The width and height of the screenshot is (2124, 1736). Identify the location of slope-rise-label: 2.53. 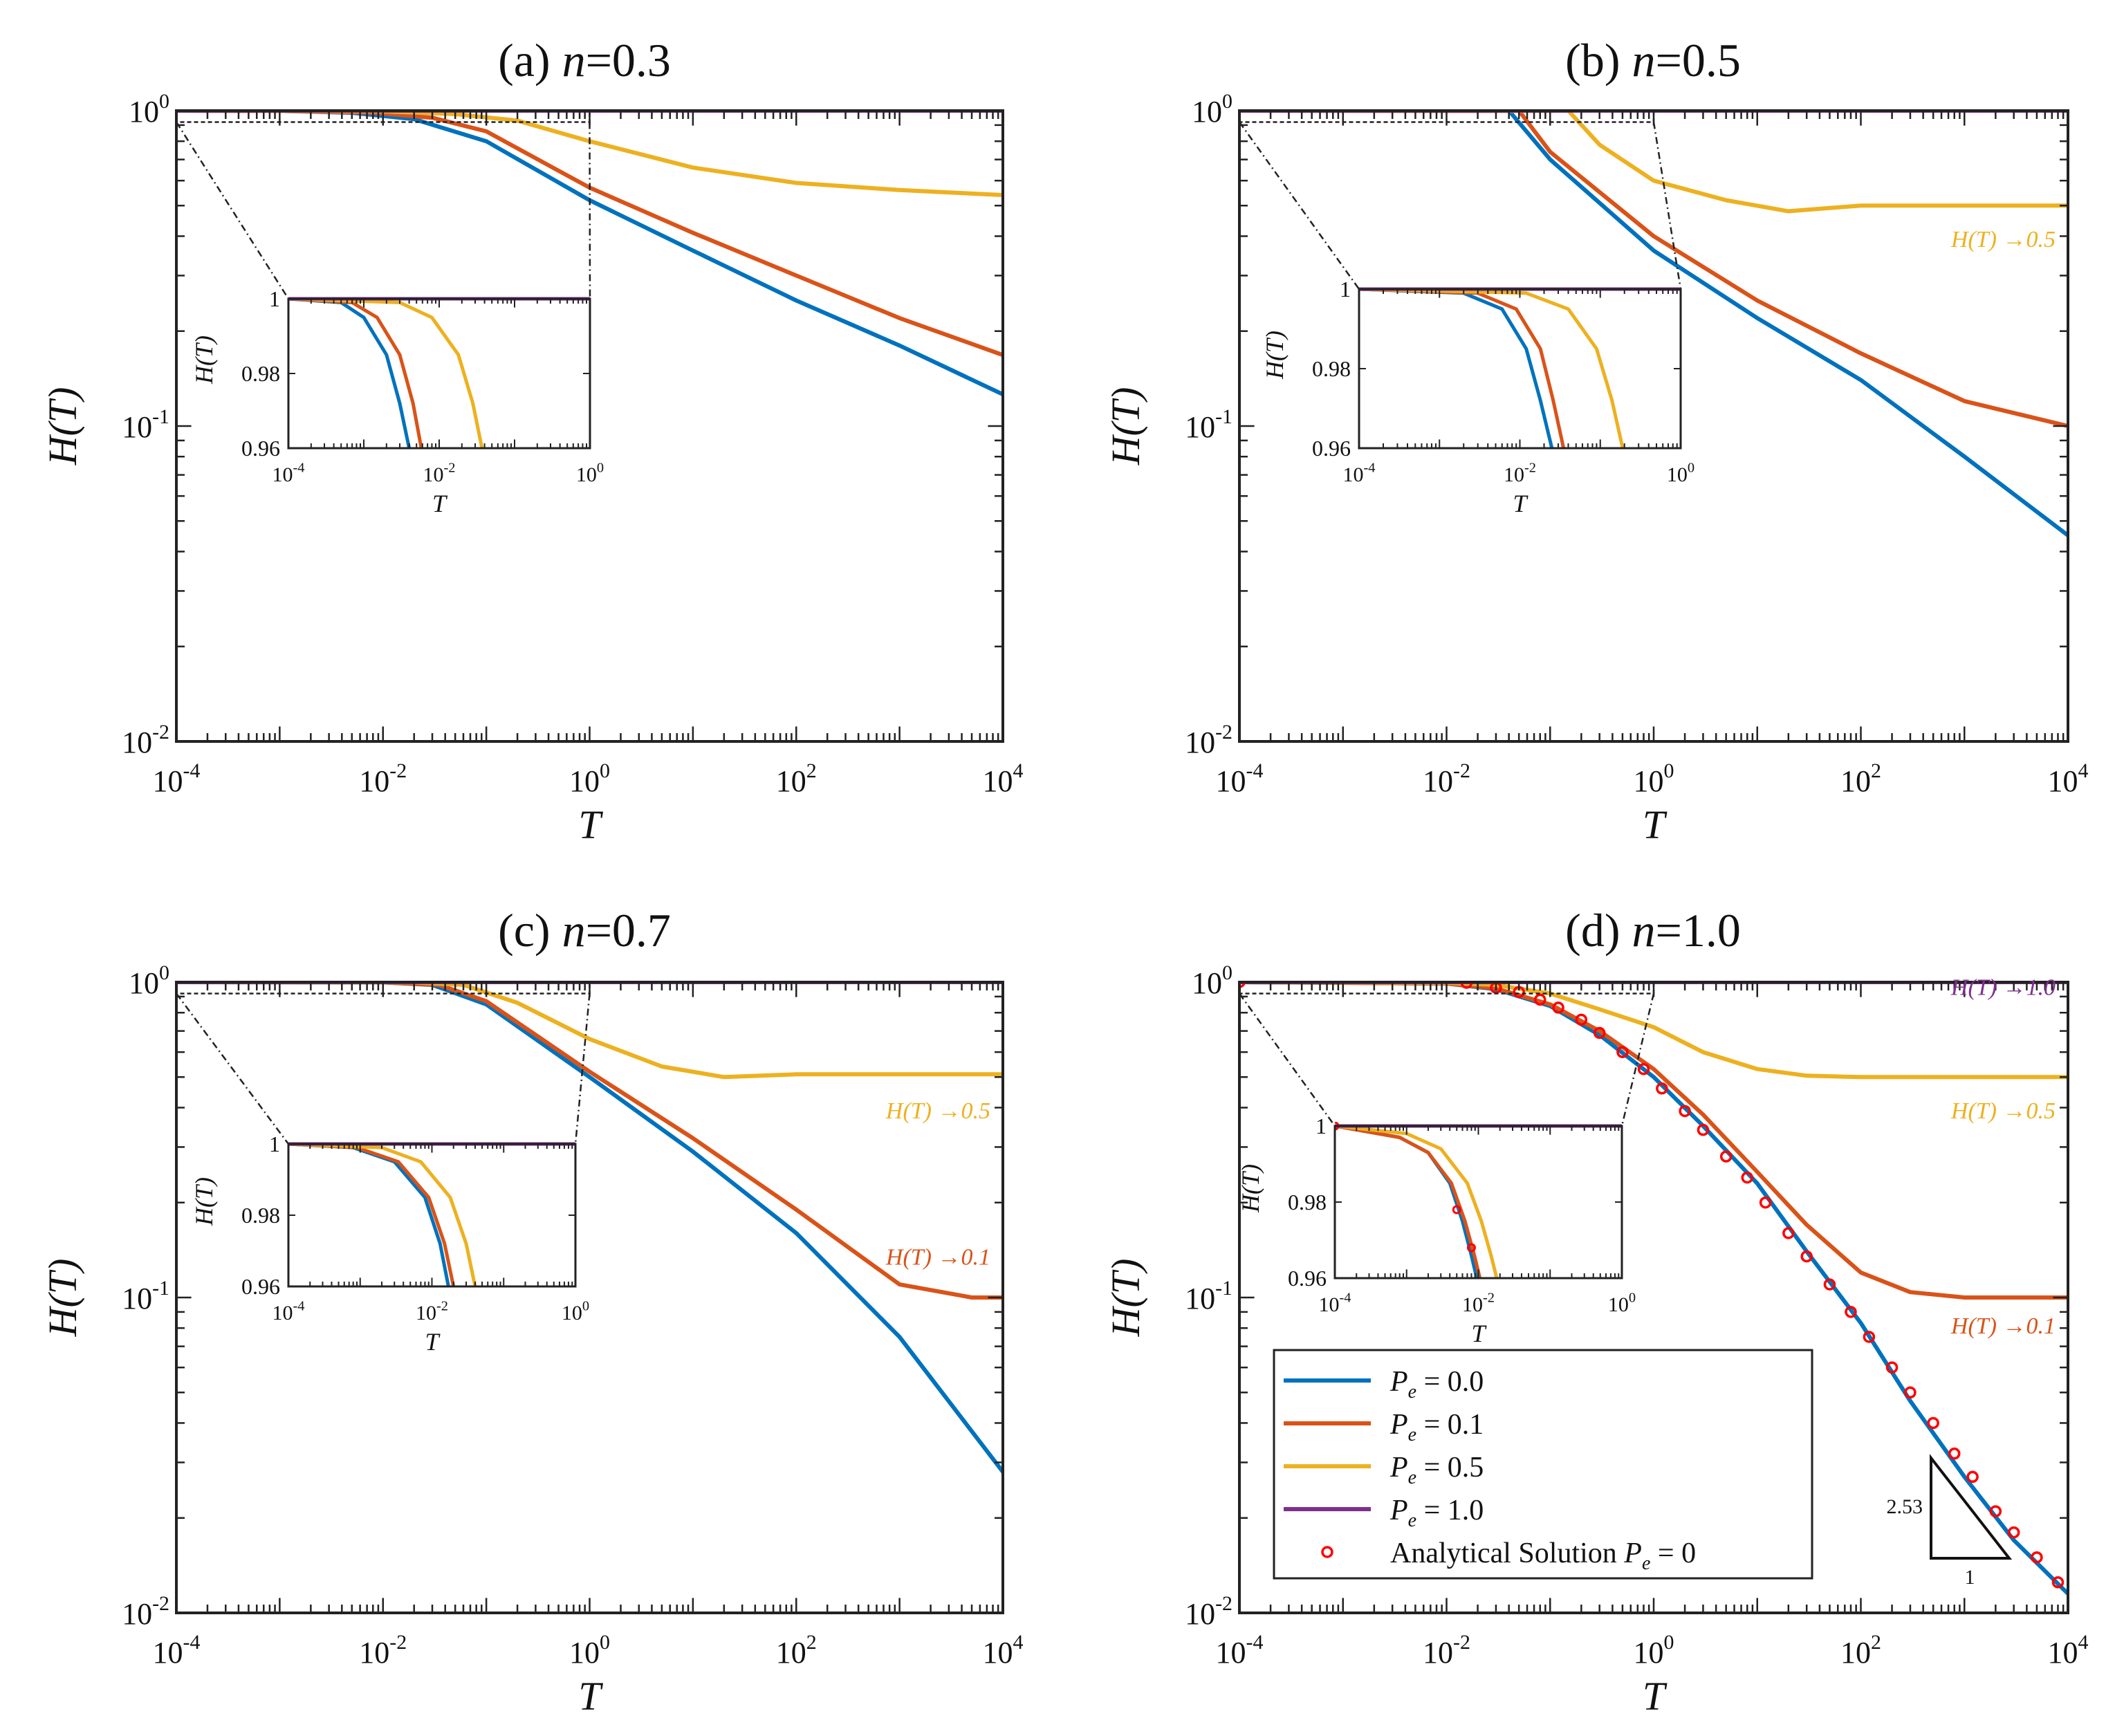
(1905, 1506).